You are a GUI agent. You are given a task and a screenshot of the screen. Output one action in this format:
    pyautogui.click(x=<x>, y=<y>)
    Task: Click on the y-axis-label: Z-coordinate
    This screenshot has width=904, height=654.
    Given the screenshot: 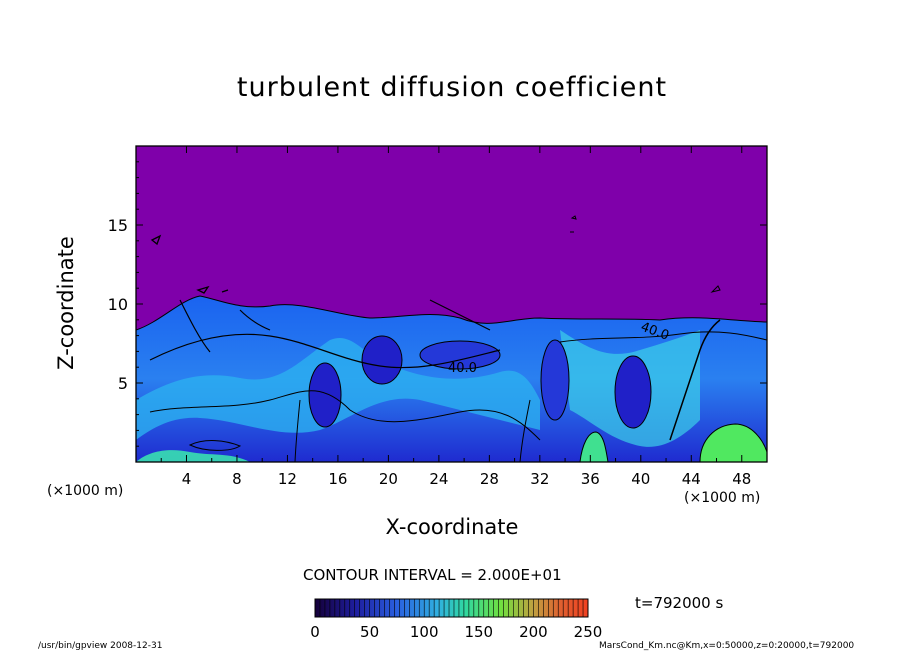 What is the action you would take?
    pyautogui.click(x=66, y=303)
    